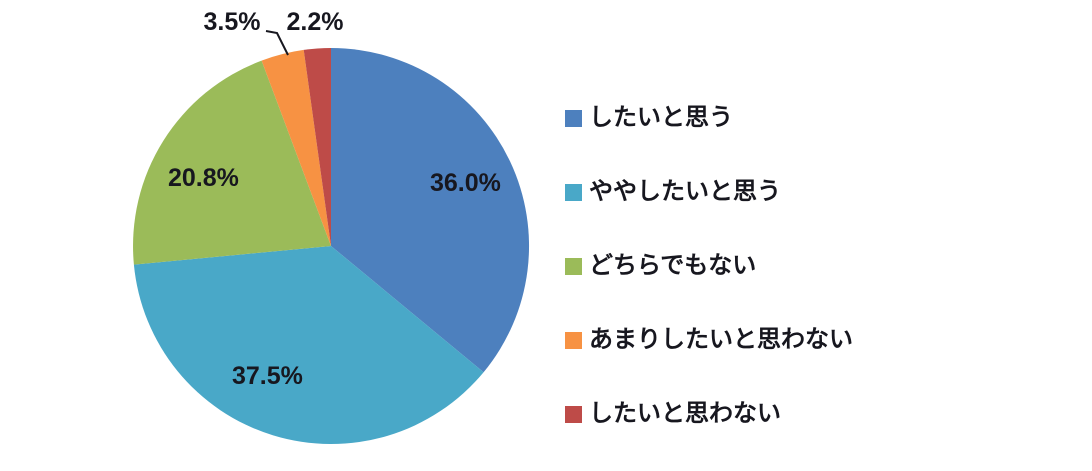  I want to click on slice-percent-label-2: 20.8%, so click(203, 178).